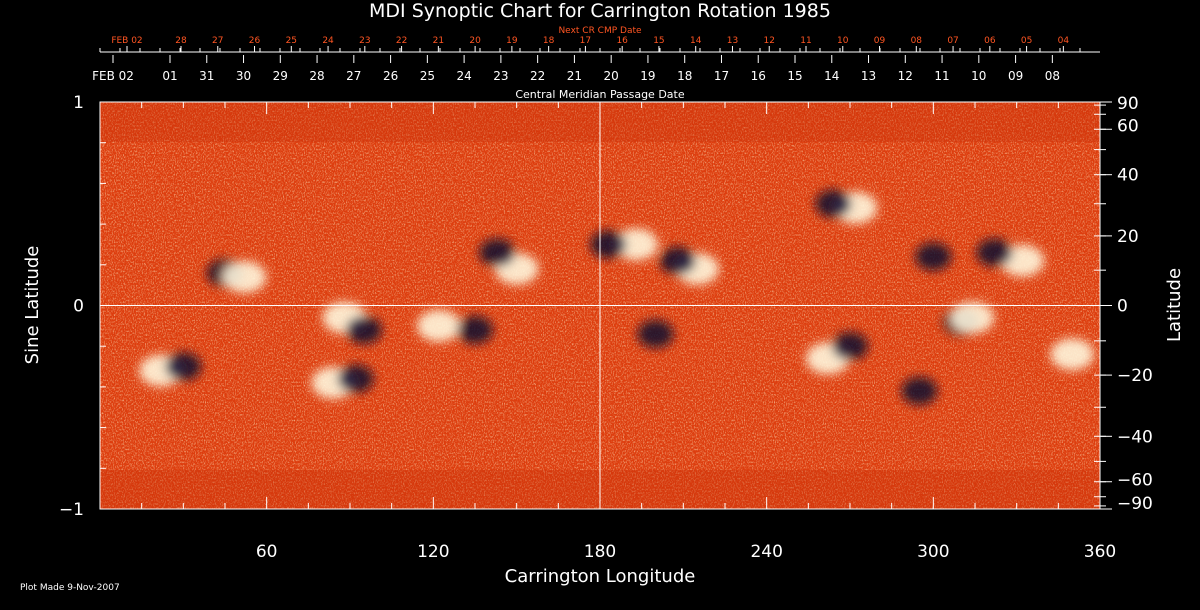  What do you see at coordinates (291, 41) in the screenshot?
I see `next-cmp-date-label: 25` at bounding box center [291, 41].